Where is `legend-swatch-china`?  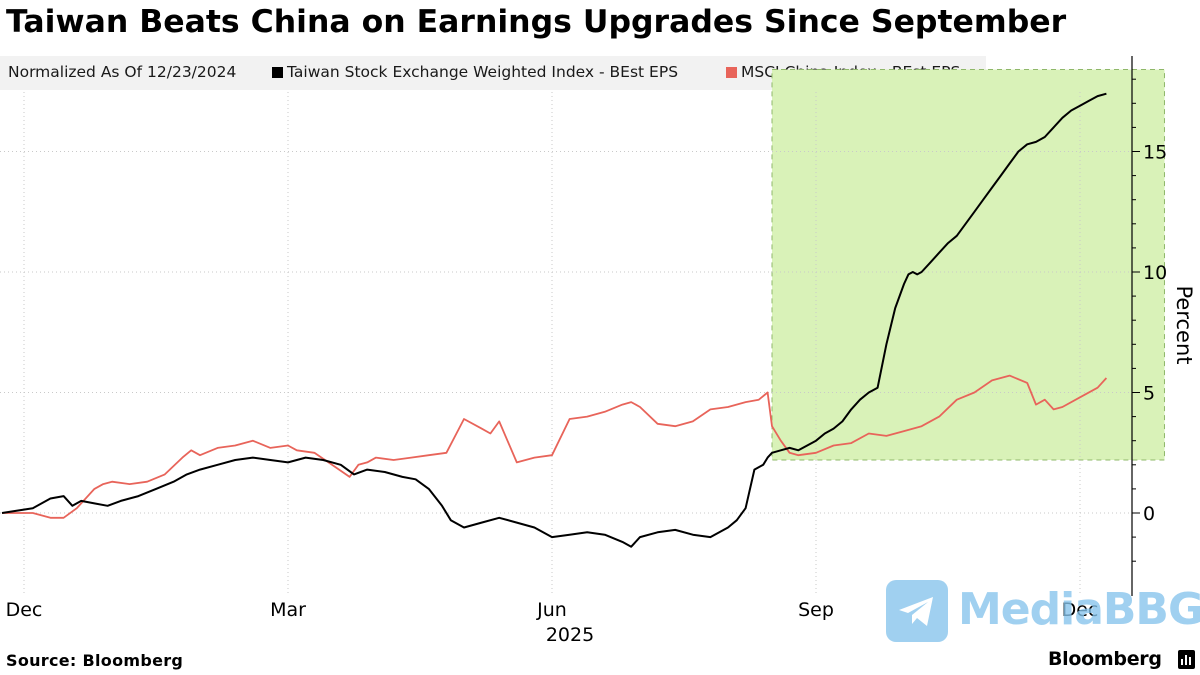
legend-swatch-china is located at coordinates (731, 72).